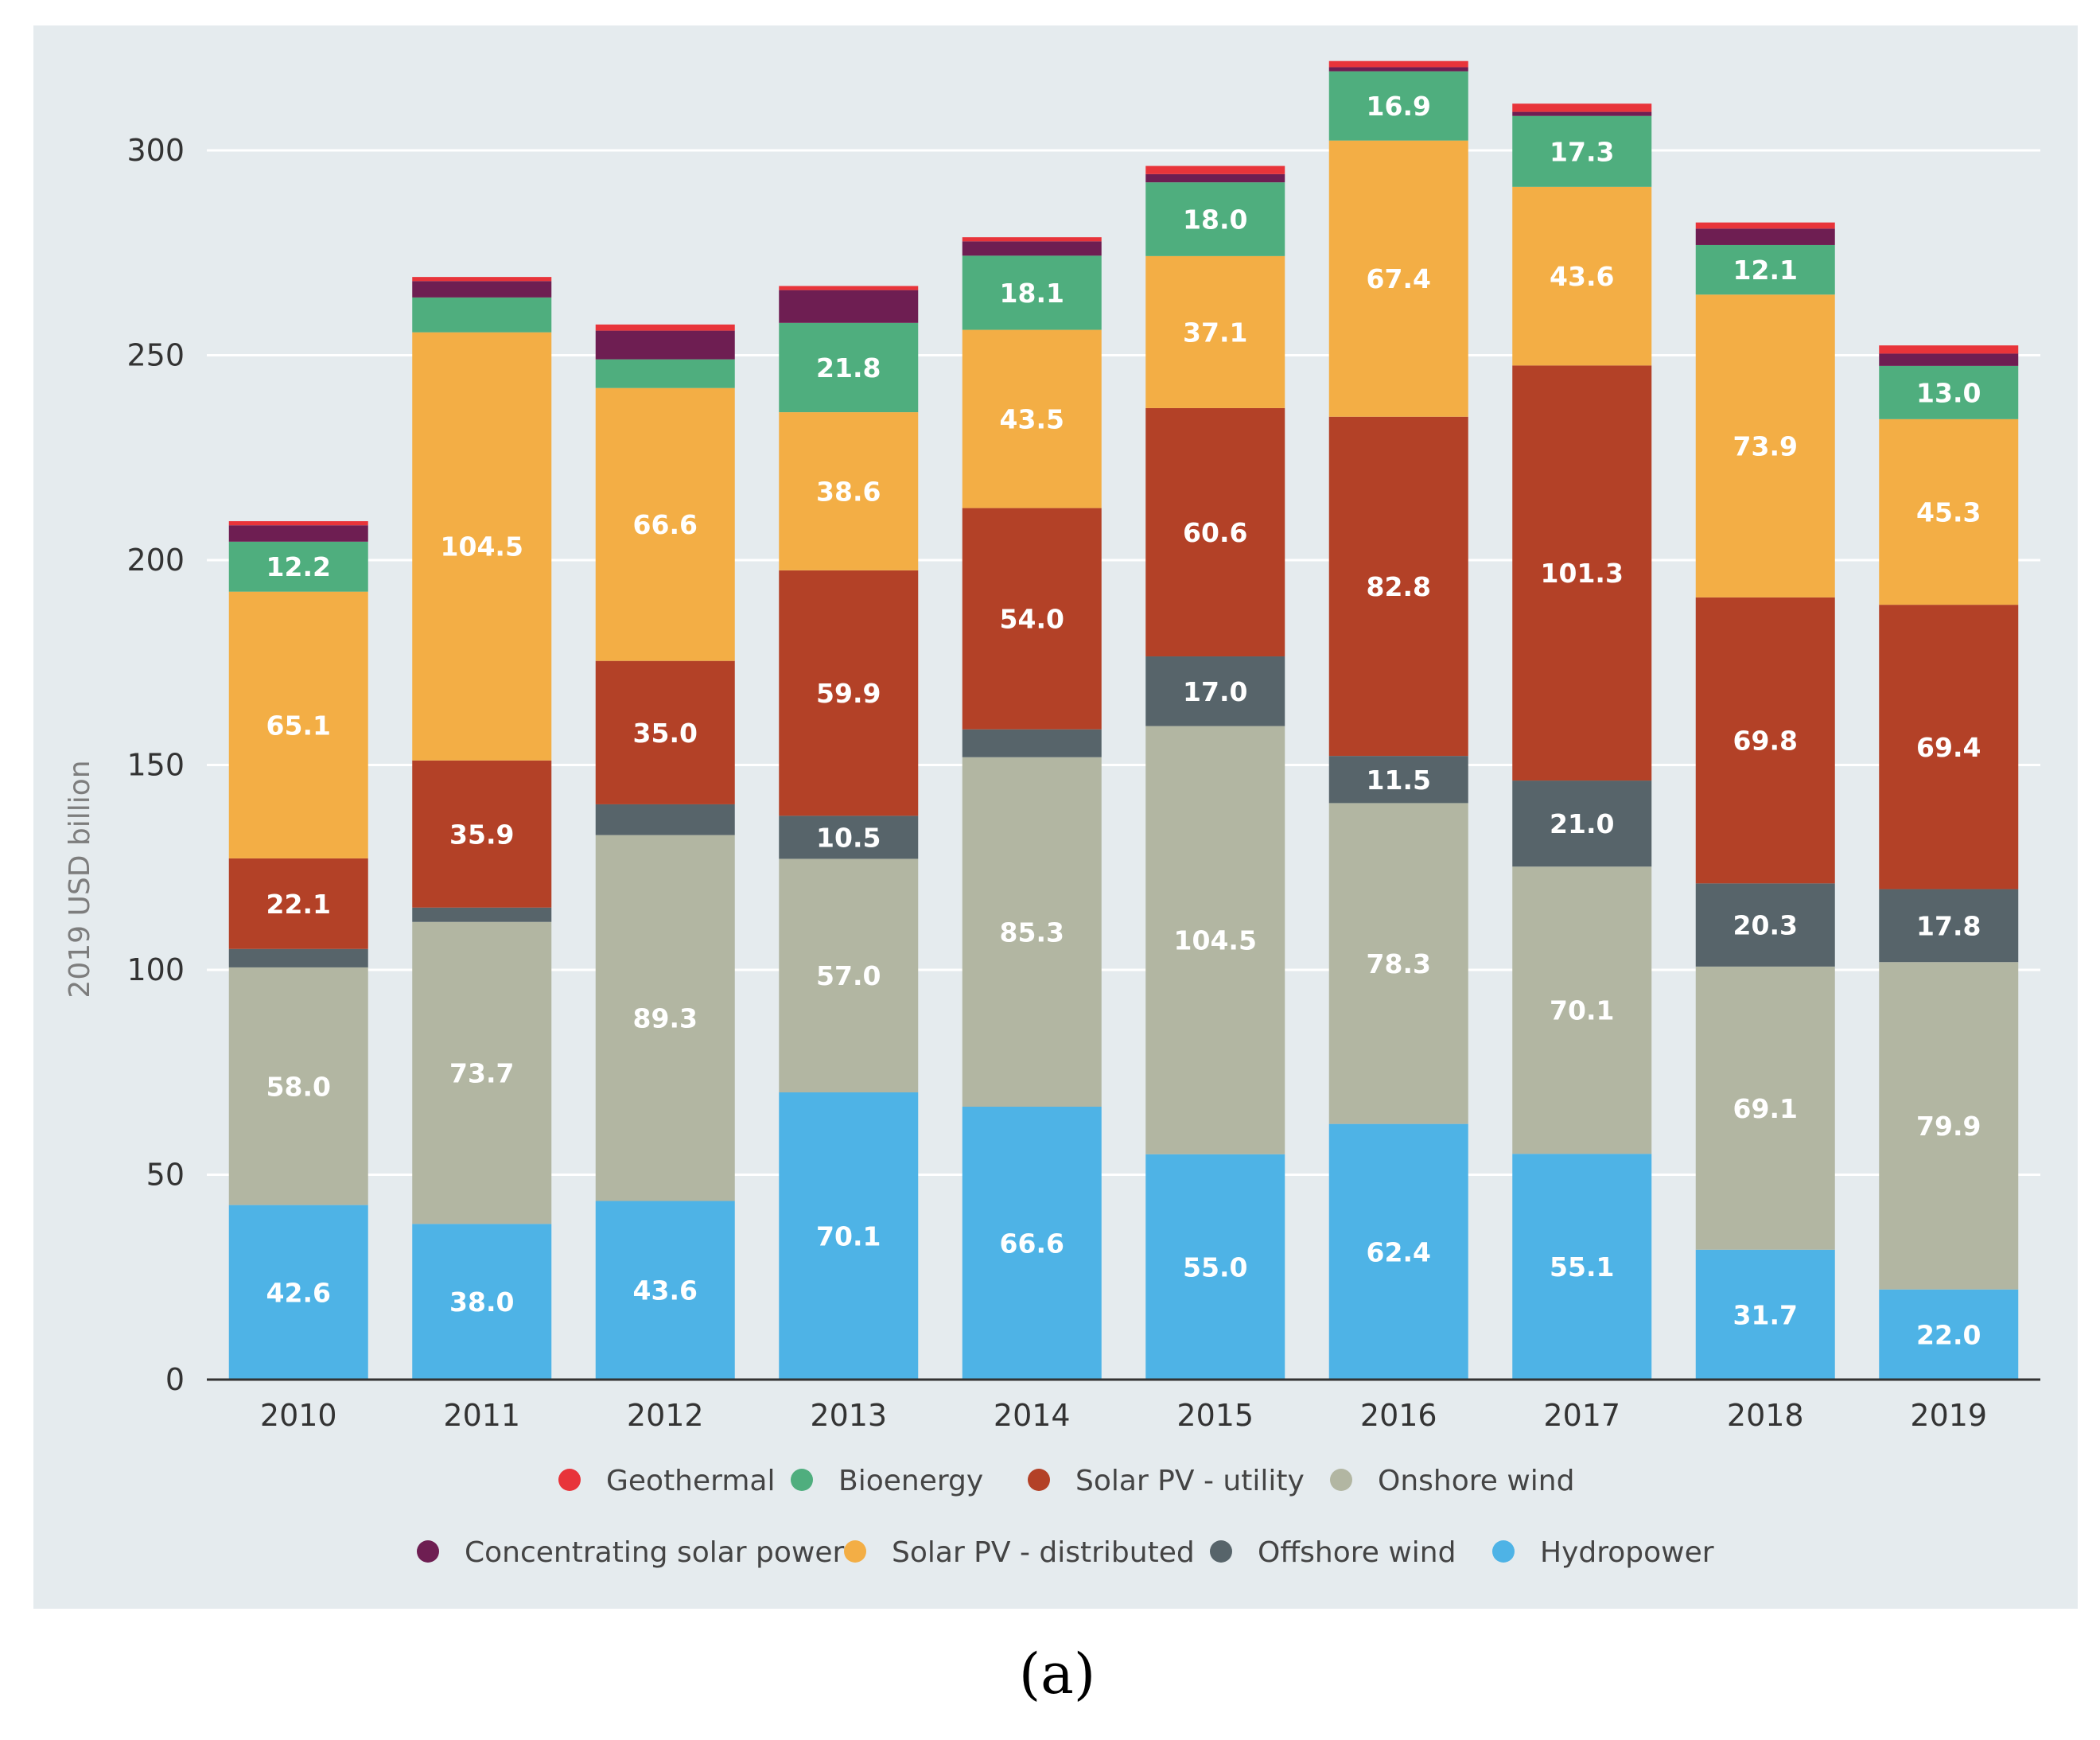 The width and height of the screenshot is (2100, 1740). What do you see at coordinates (1765, 270) in the screenshot?
I see `data-label-bioenergy-2018: 12.1` at bounding box center [1765, 270].